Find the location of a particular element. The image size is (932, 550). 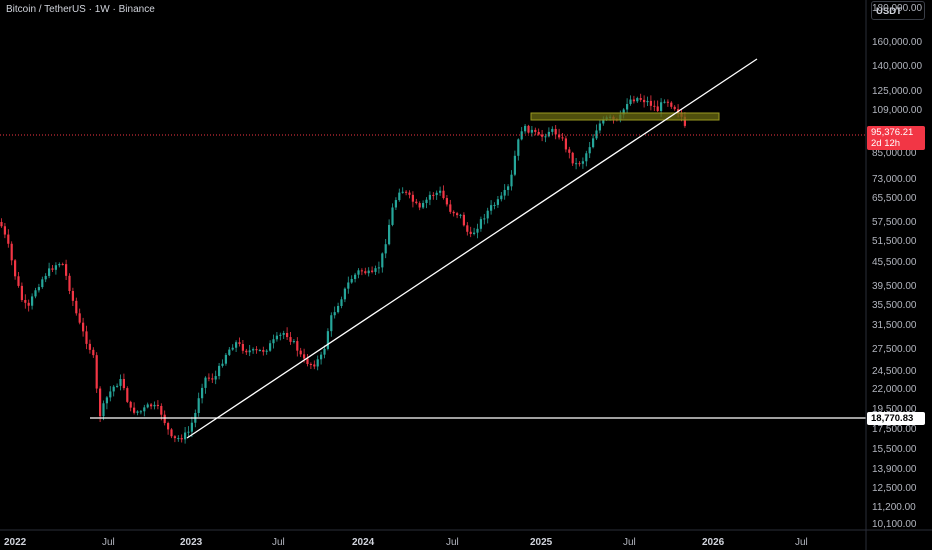

price-tick-label: 57,500.00 is located at coordinates (894, 222).